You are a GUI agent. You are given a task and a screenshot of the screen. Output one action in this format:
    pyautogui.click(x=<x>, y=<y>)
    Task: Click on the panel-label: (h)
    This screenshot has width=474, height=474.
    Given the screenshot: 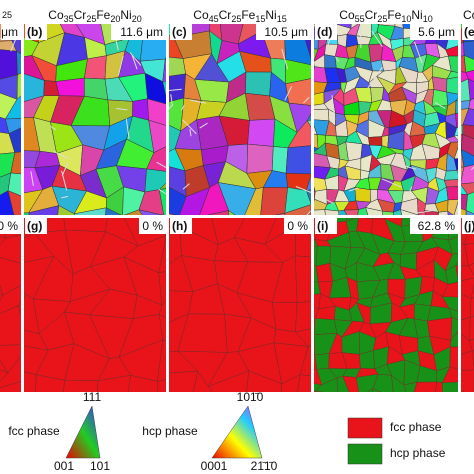 What is the action you would take?
    pyautogui.click(x=179, y=226)
    